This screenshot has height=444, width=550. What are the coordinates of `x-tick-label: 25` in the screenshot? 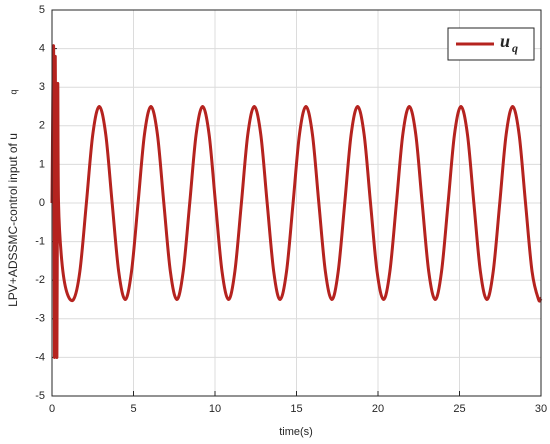 It's located at (459, 409).